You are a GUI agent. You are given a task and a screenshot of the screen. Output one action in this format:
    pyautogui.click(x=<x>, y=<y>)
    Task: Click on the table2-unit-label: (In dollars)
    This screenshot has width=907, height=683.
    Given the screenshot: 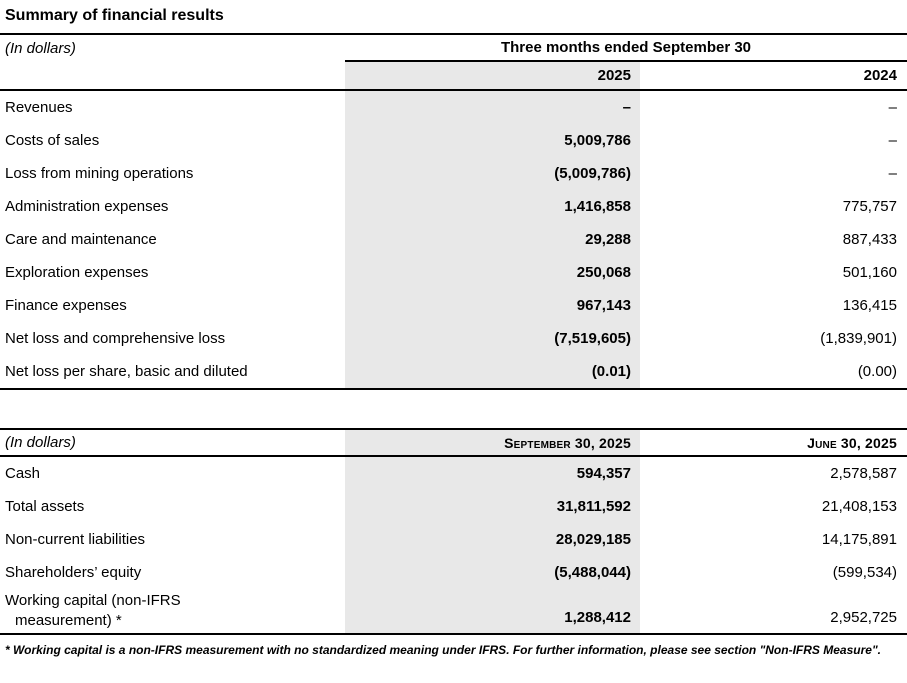 What is the action you would take?
    pyautogui.click(x=40, y=442)
    